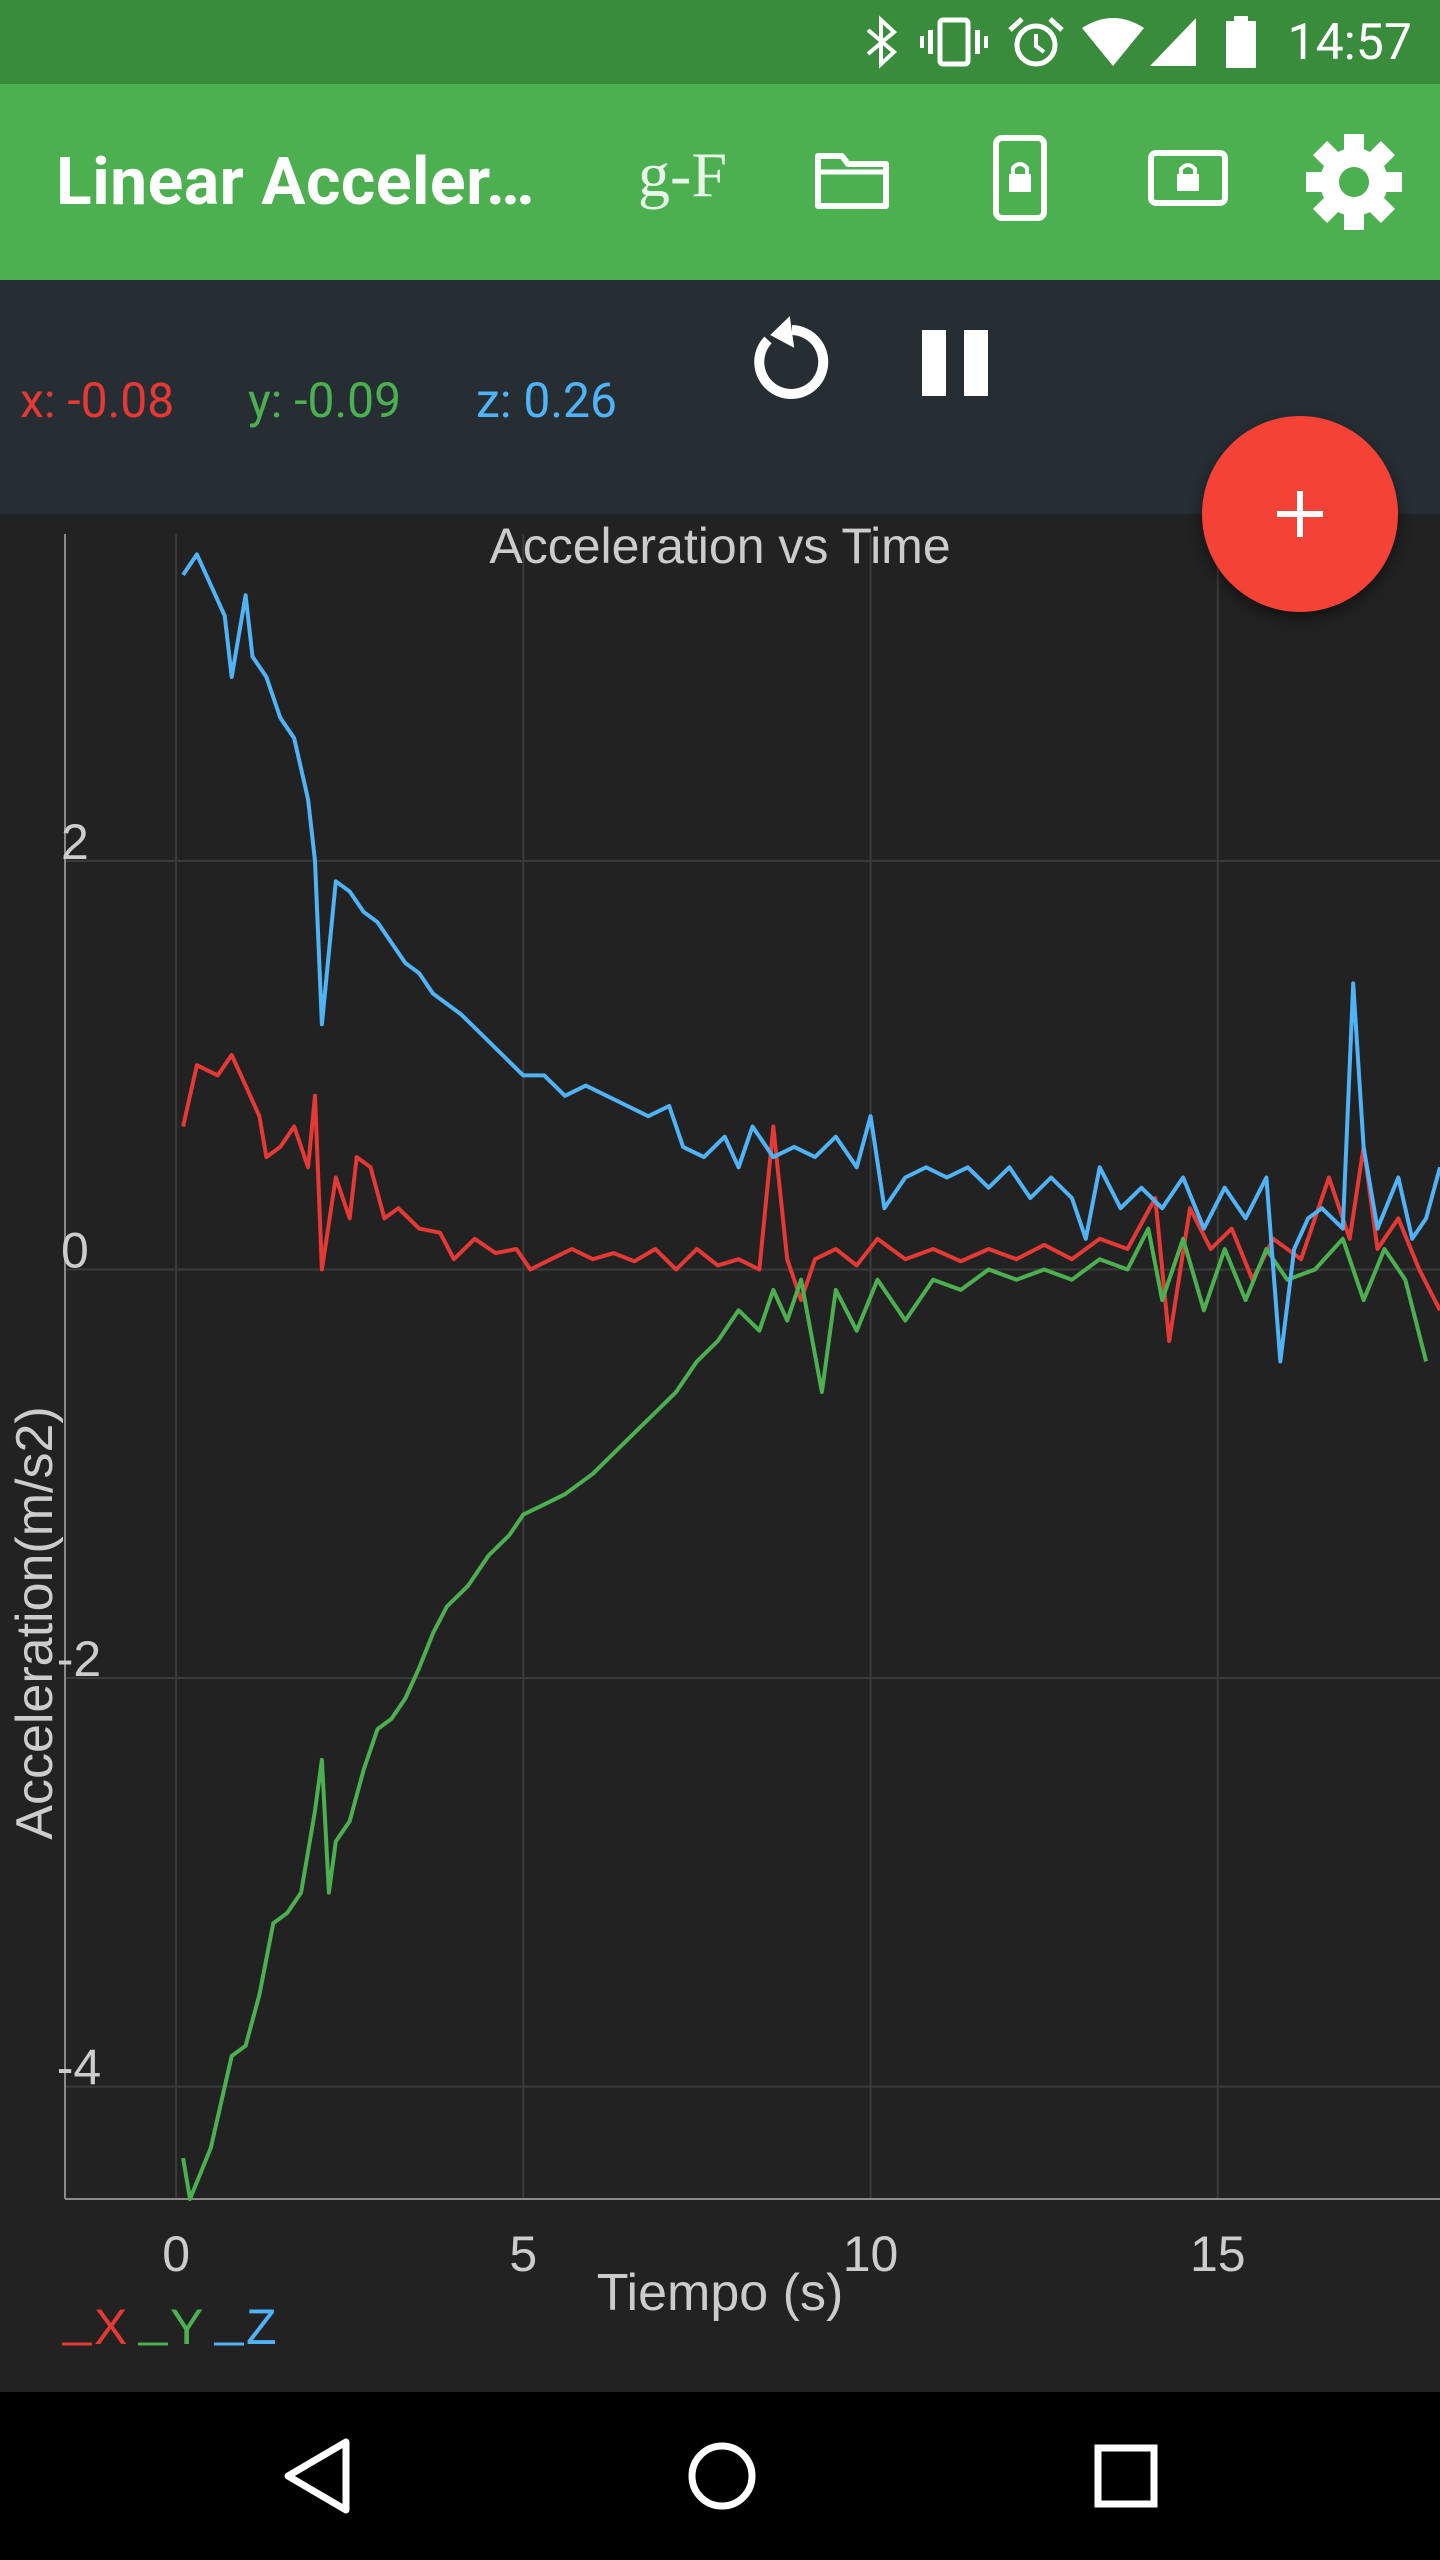 The image size is (1440, 2560). Describe the element at coordinates (75, 842) in the screenshot. I see `y-tick-label: 2` at that location.